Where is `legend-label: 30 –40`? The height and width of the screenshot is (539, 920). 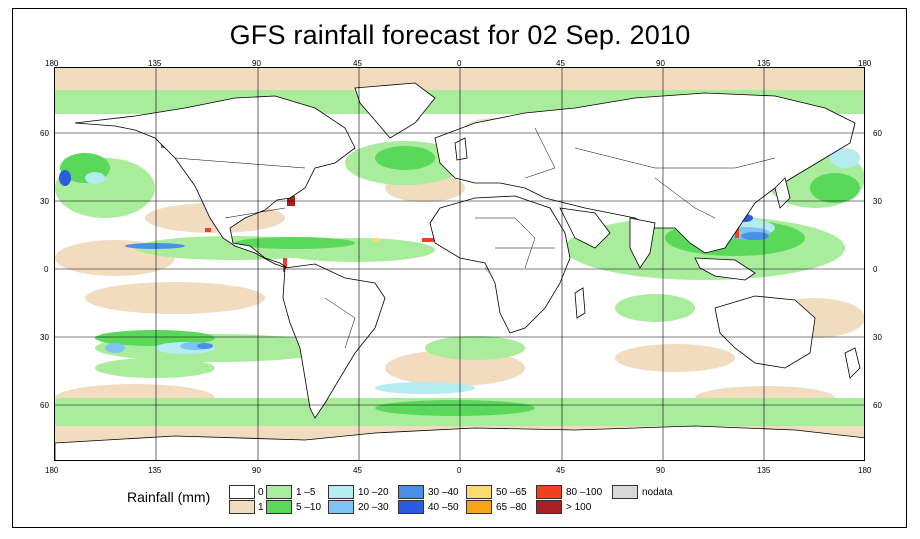 legend-label: 30 –40 is located at coordinates (443, 492).